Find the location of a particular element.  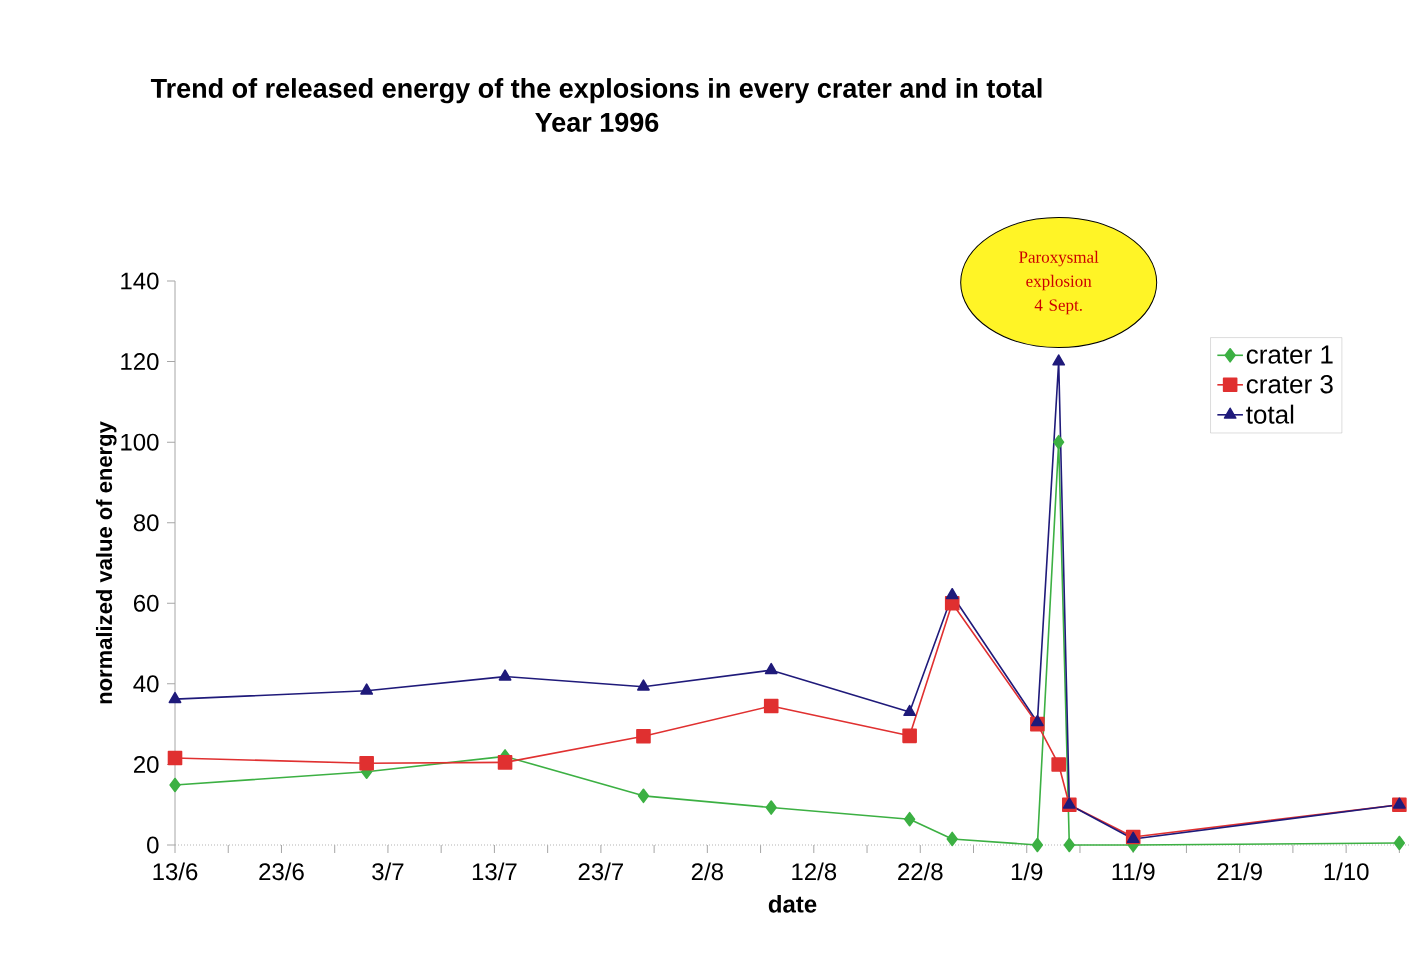

legend-label: crater 3 is located at coordinates (1289, 384).